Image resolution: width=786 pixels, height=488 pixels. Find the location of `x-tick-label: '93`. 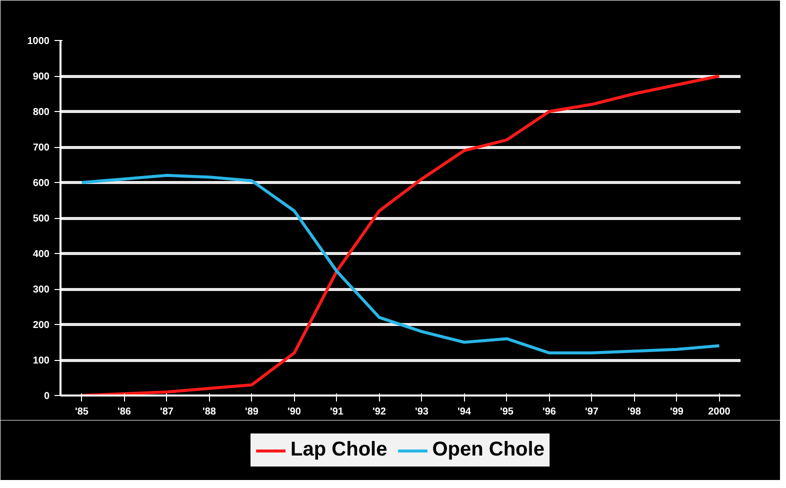

x-tick-label: '93 is located at coordinates (422, 412).